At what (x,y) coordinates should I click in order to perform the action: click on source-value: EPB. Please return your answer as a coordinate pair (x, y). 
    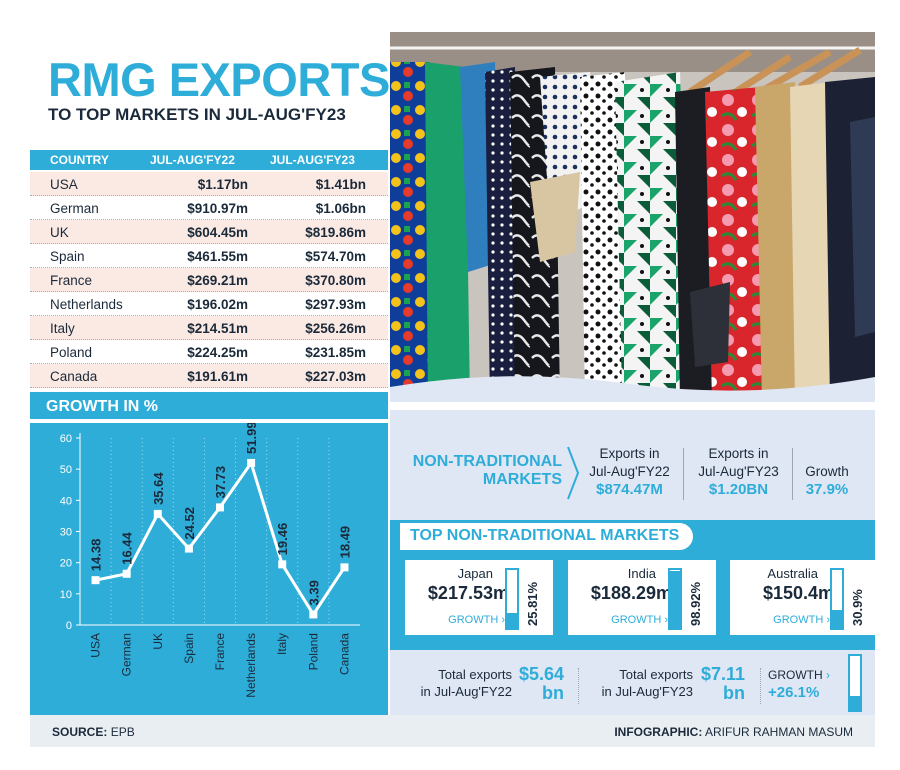
    Looking at the image, I should click on (122, 732).